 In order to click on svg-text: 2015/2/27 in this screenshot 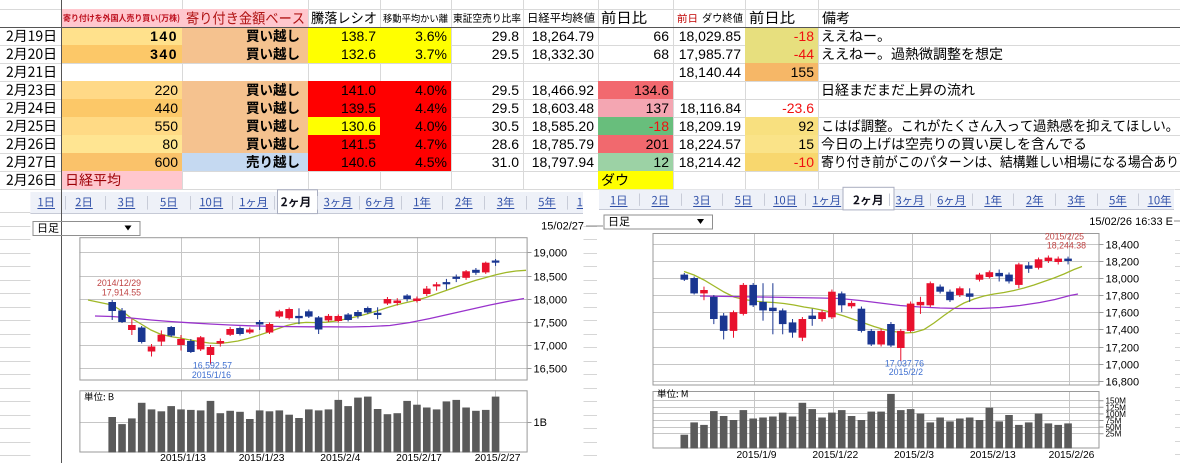, I will do `click(498, 458)`.